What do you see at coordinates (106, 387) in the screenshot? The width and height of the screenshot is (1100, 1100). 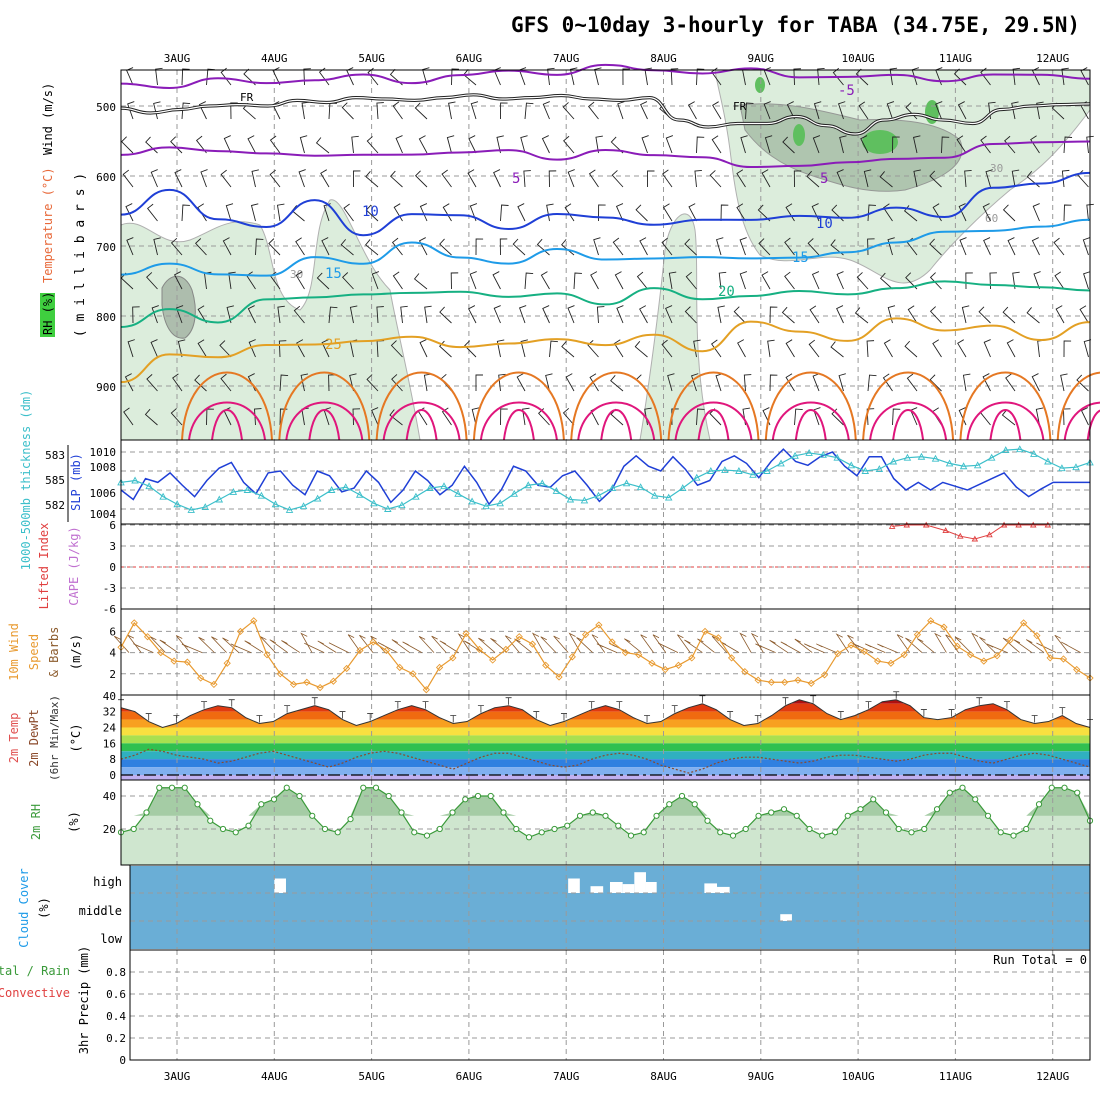 I see `pressure-tick: 900` at bounding box center [106, 387].